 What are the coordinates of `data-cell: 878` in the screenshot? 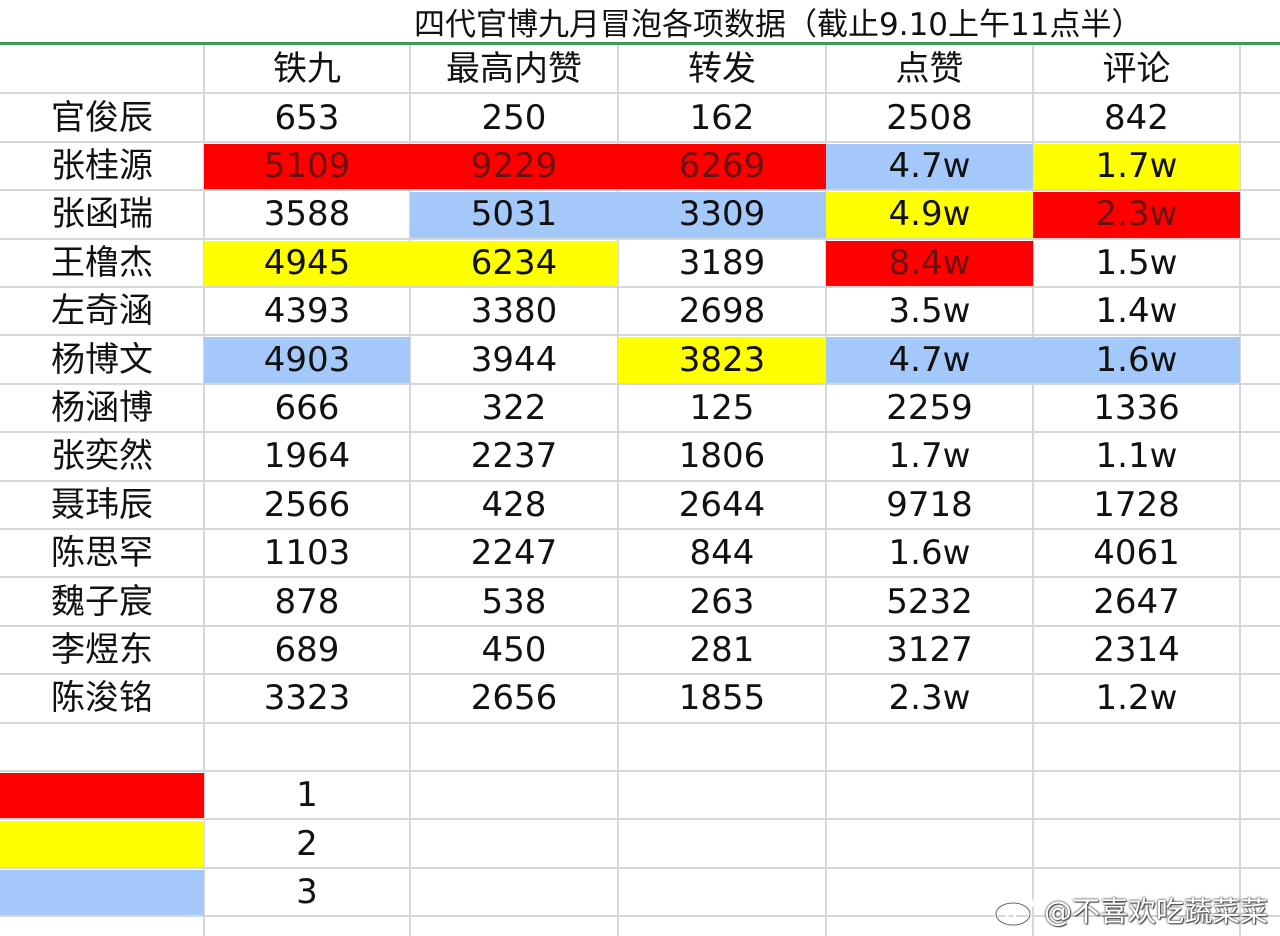 It's located at (307, 601).